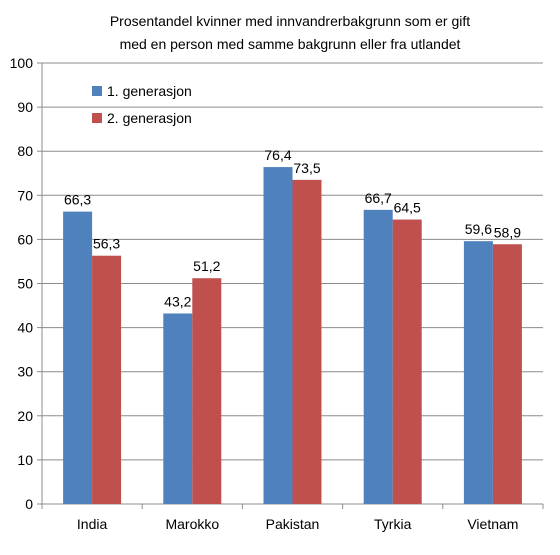 The image size is (560, 555). What do you see at coordinates (407, 208) in the screenshot?
I see `data-label: 64,5` at bounding box center [407, 208].